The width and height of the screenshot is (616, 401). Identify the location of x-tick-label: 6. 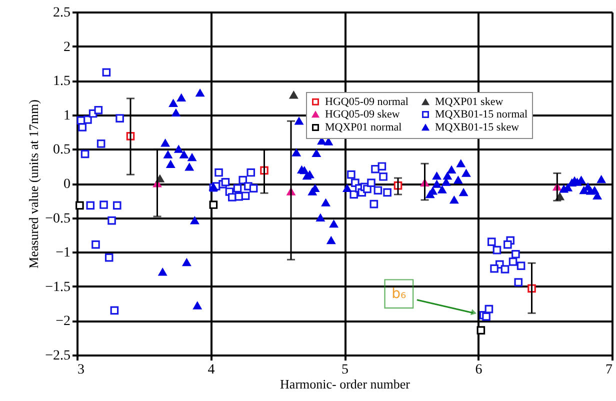
(478, 370).